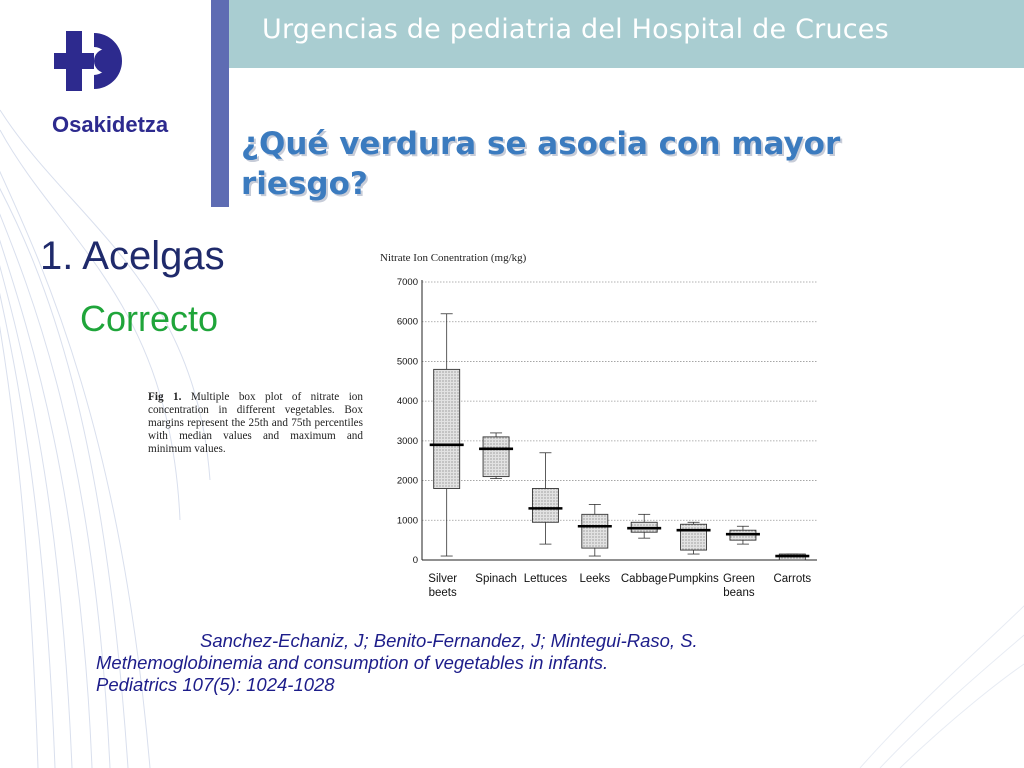  Describe the element at coordinates (132, 256) in the screenshot. I see `answer-text: 1. Acelgas` at that location.